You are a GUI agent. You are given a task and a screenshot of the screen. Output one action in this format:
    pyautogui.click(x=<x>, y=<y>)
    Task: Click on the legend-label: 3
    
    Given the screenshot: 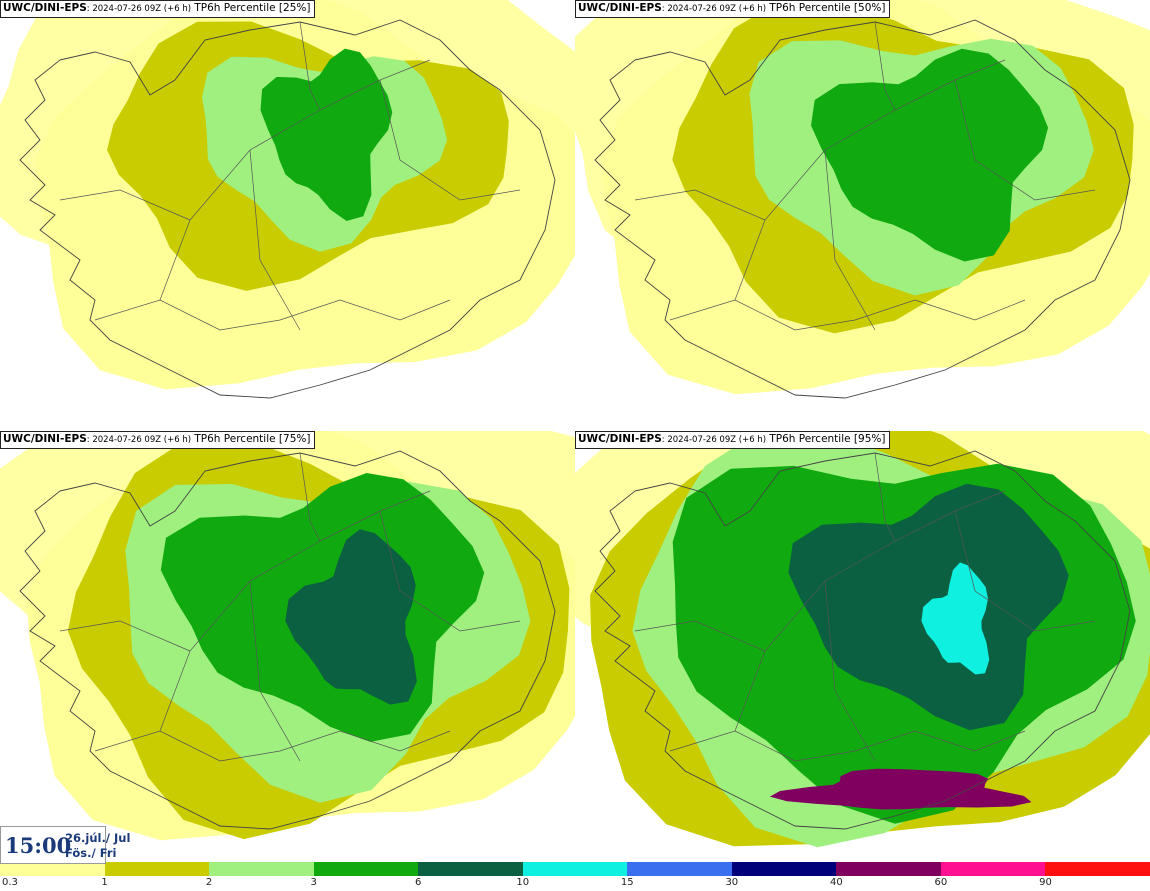 What is the action you would take?
    pyautogui.click(x=313, y=882)
    